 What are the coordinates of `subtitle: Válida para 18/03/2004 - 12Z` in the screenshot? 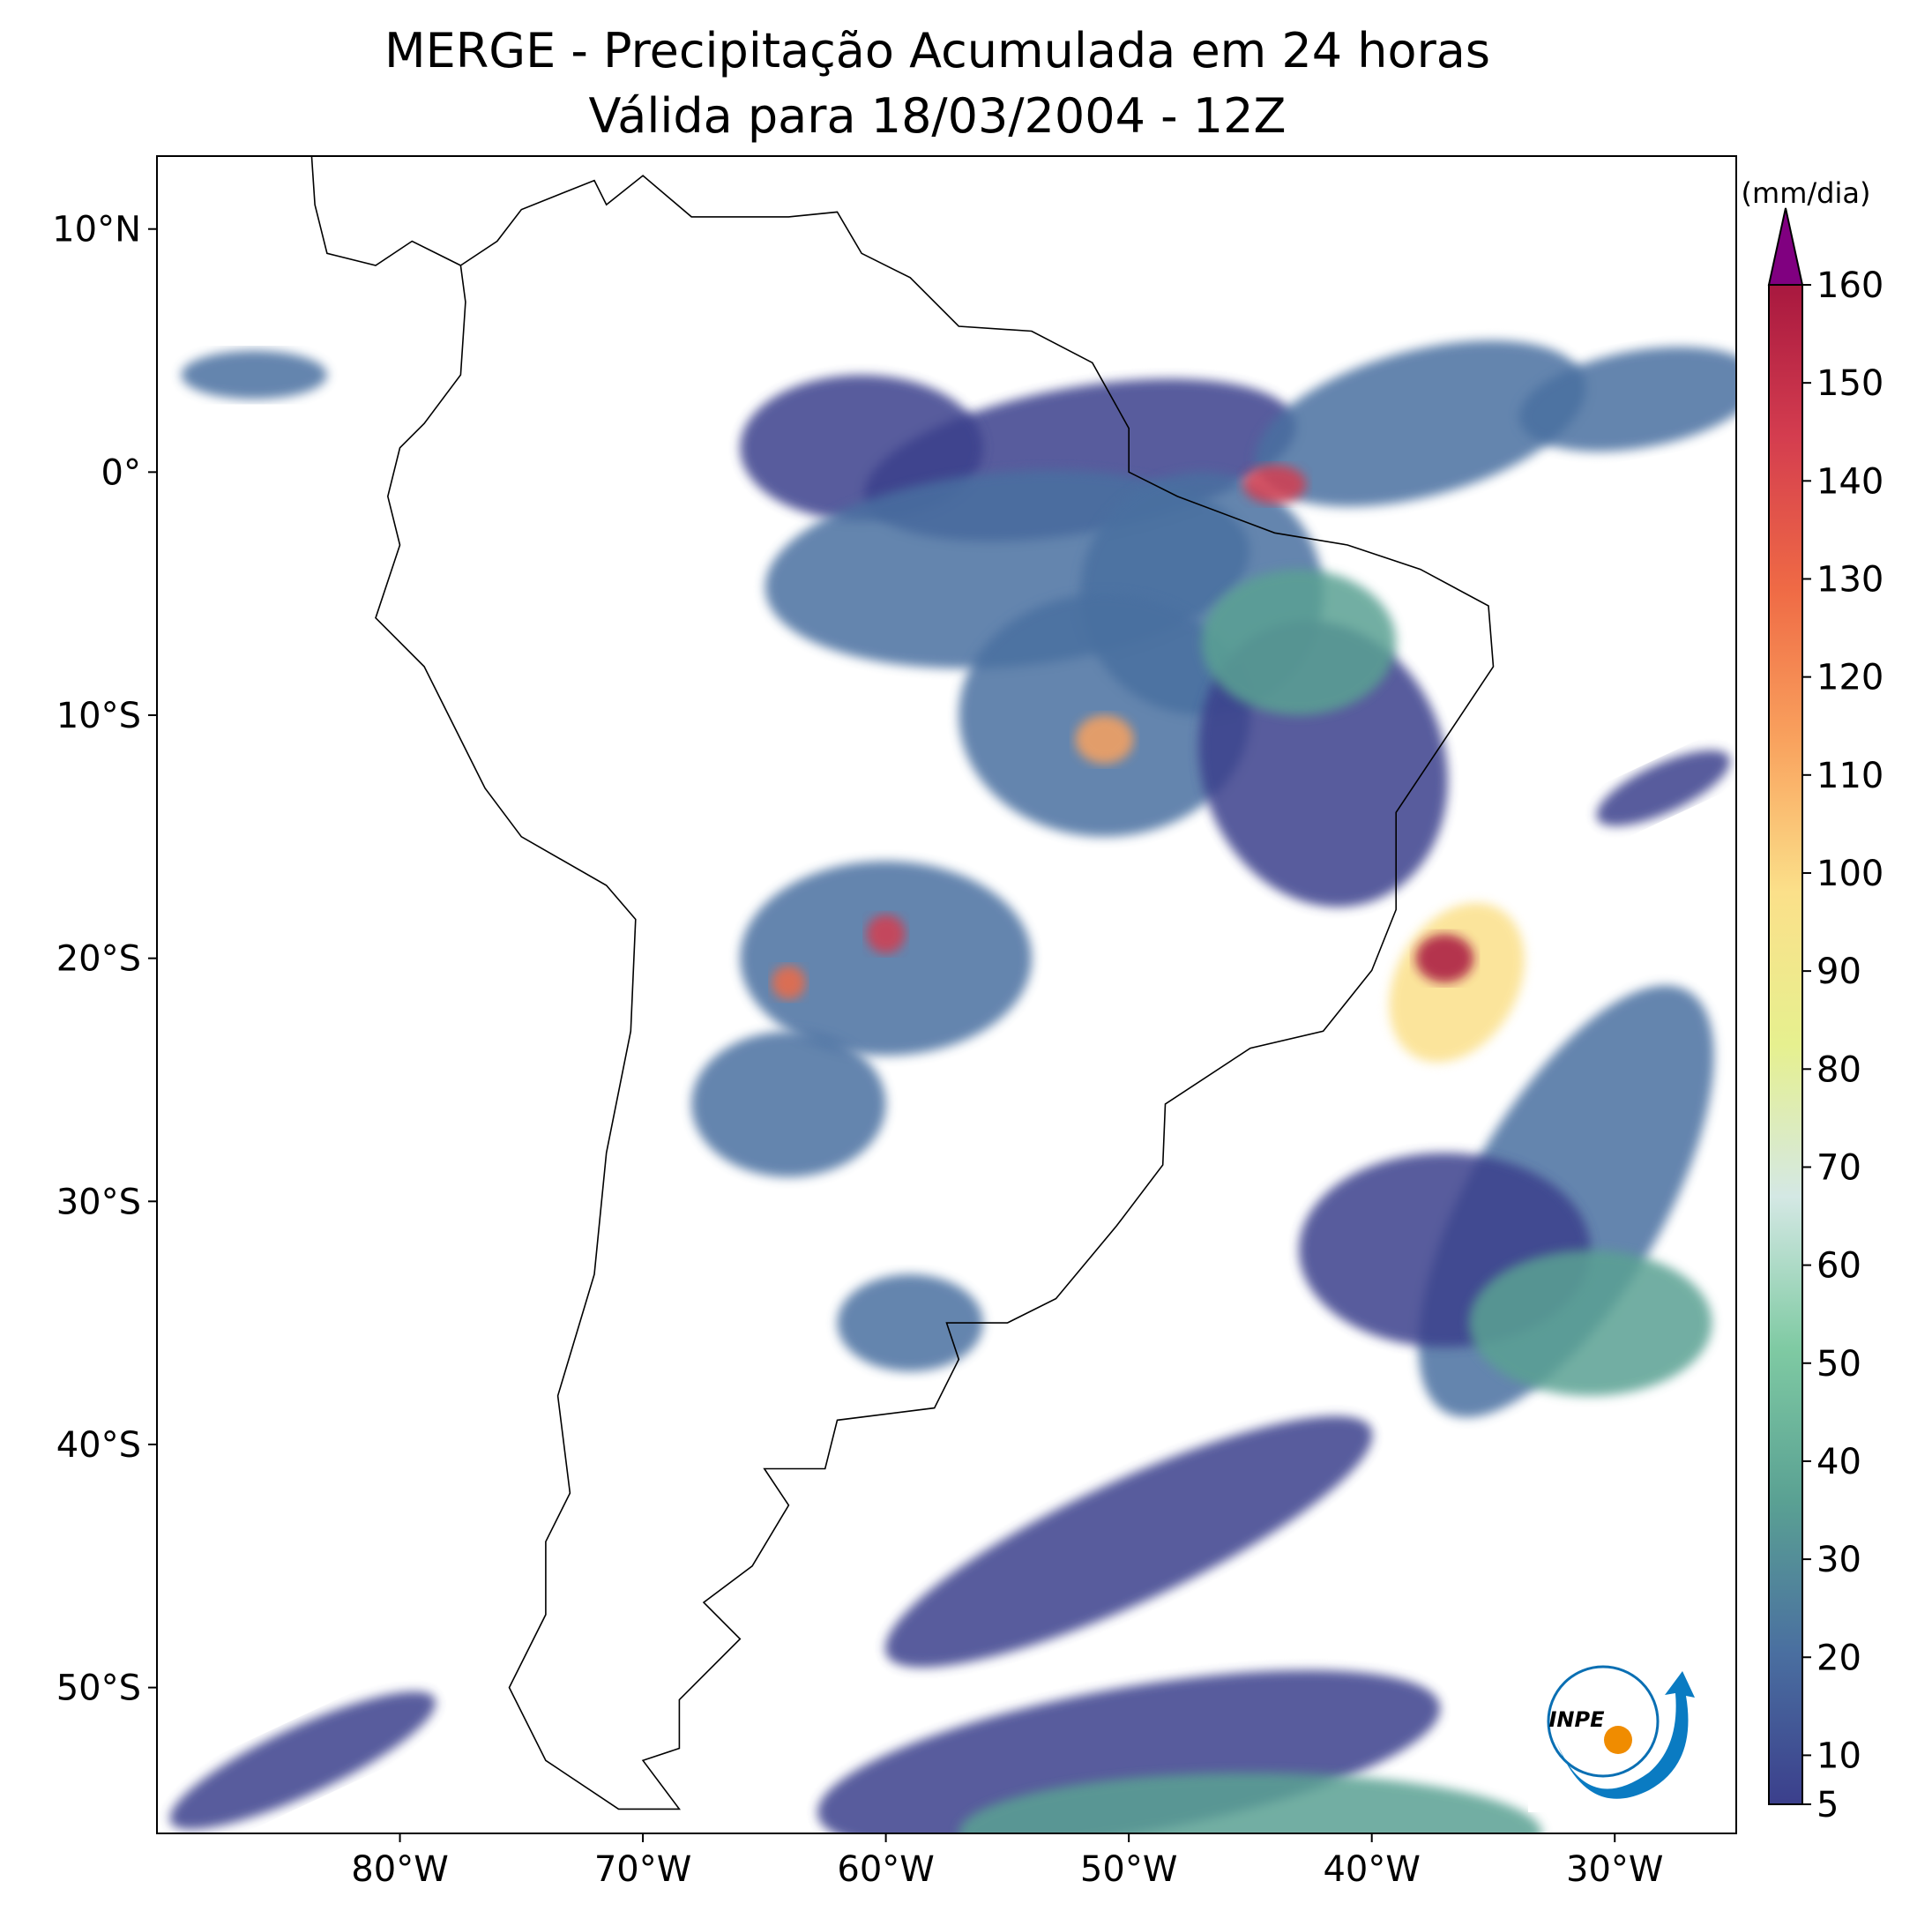 It's located at (938, 116).